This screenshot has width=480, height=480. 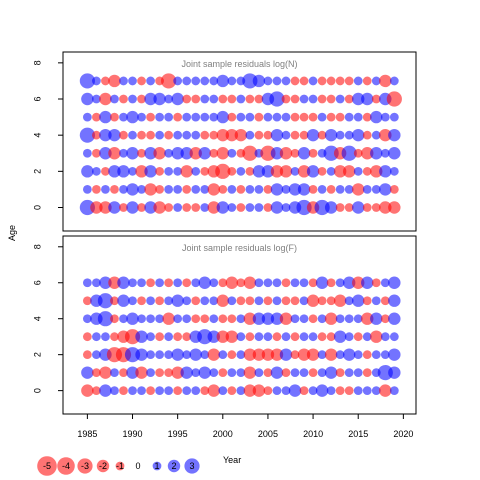 What do you see at coordinates (37, 207) in the screenshot?
I see `y-tick-label: 0` at bounding box center [37, 207].